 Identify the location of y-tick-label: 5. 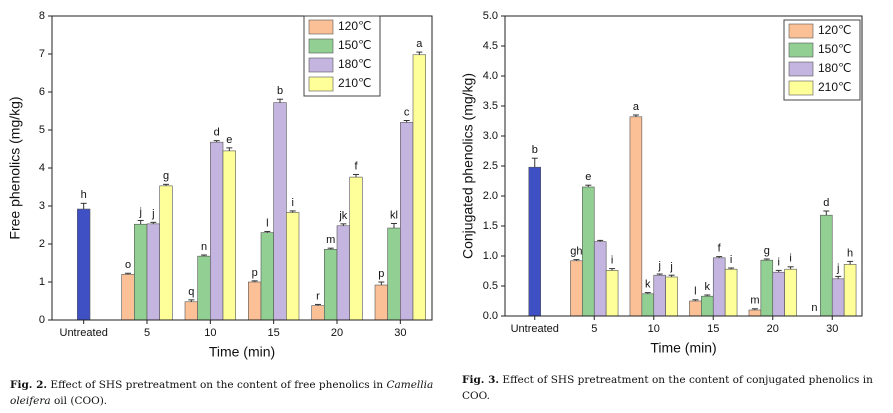
(42, 130).